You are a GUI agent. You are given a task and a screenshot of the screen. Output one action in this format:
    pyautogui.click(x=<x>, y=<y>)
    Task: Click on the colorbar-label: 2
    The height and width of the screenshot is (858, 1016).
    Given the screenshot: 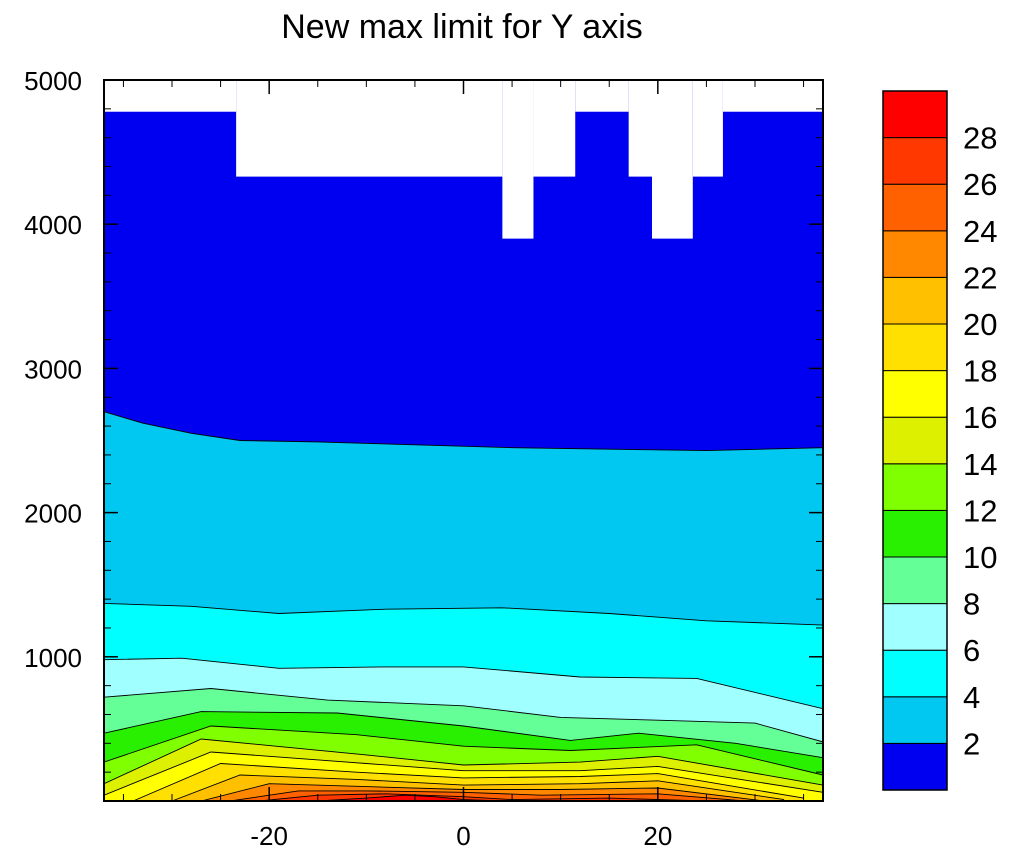 What is the action you would take?
    pyautogui.click(x=971, y=743)
    